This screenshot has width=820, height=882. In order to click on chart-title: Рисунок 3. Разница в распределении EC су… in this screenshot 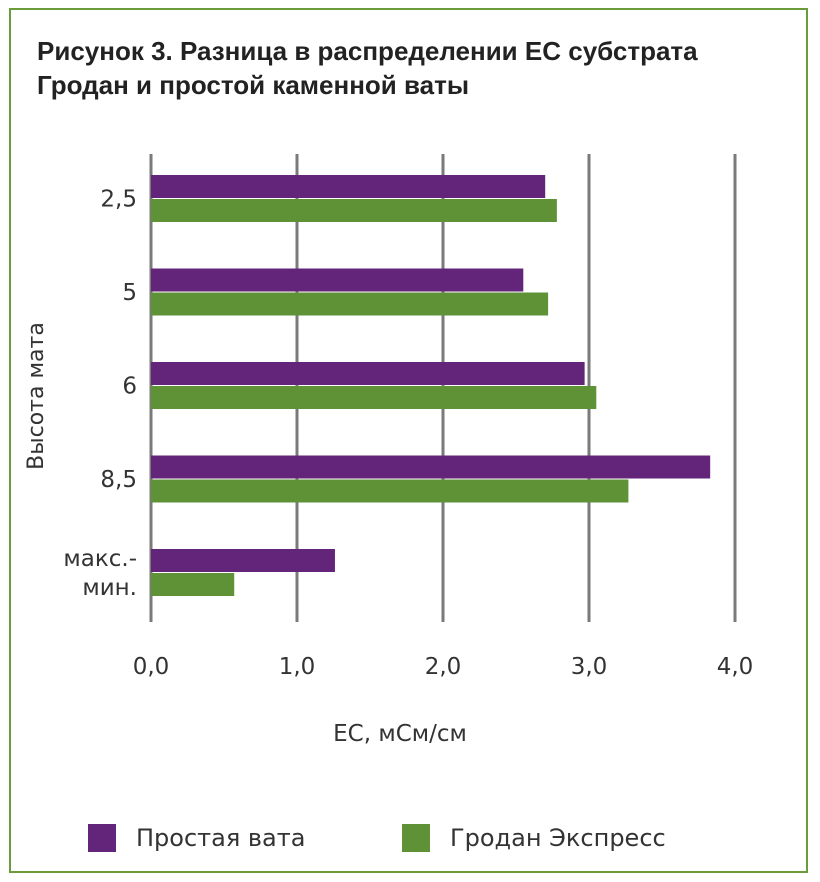, I will do `click(417, 68)`.